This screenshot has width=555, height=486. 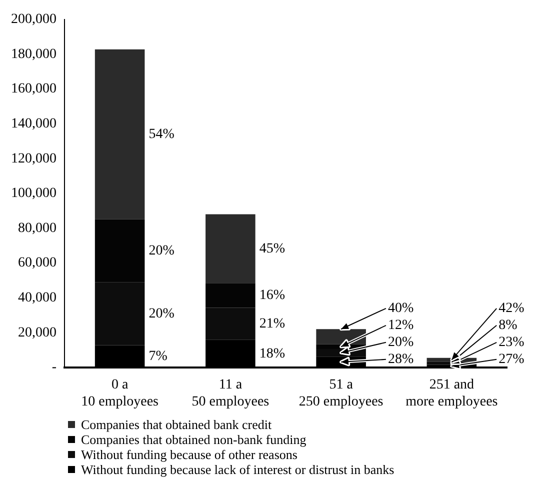 What do you see at coordinates (511, 360) in the screenshot?
I see `annotation: 27%` at bounding box center [511, 360].